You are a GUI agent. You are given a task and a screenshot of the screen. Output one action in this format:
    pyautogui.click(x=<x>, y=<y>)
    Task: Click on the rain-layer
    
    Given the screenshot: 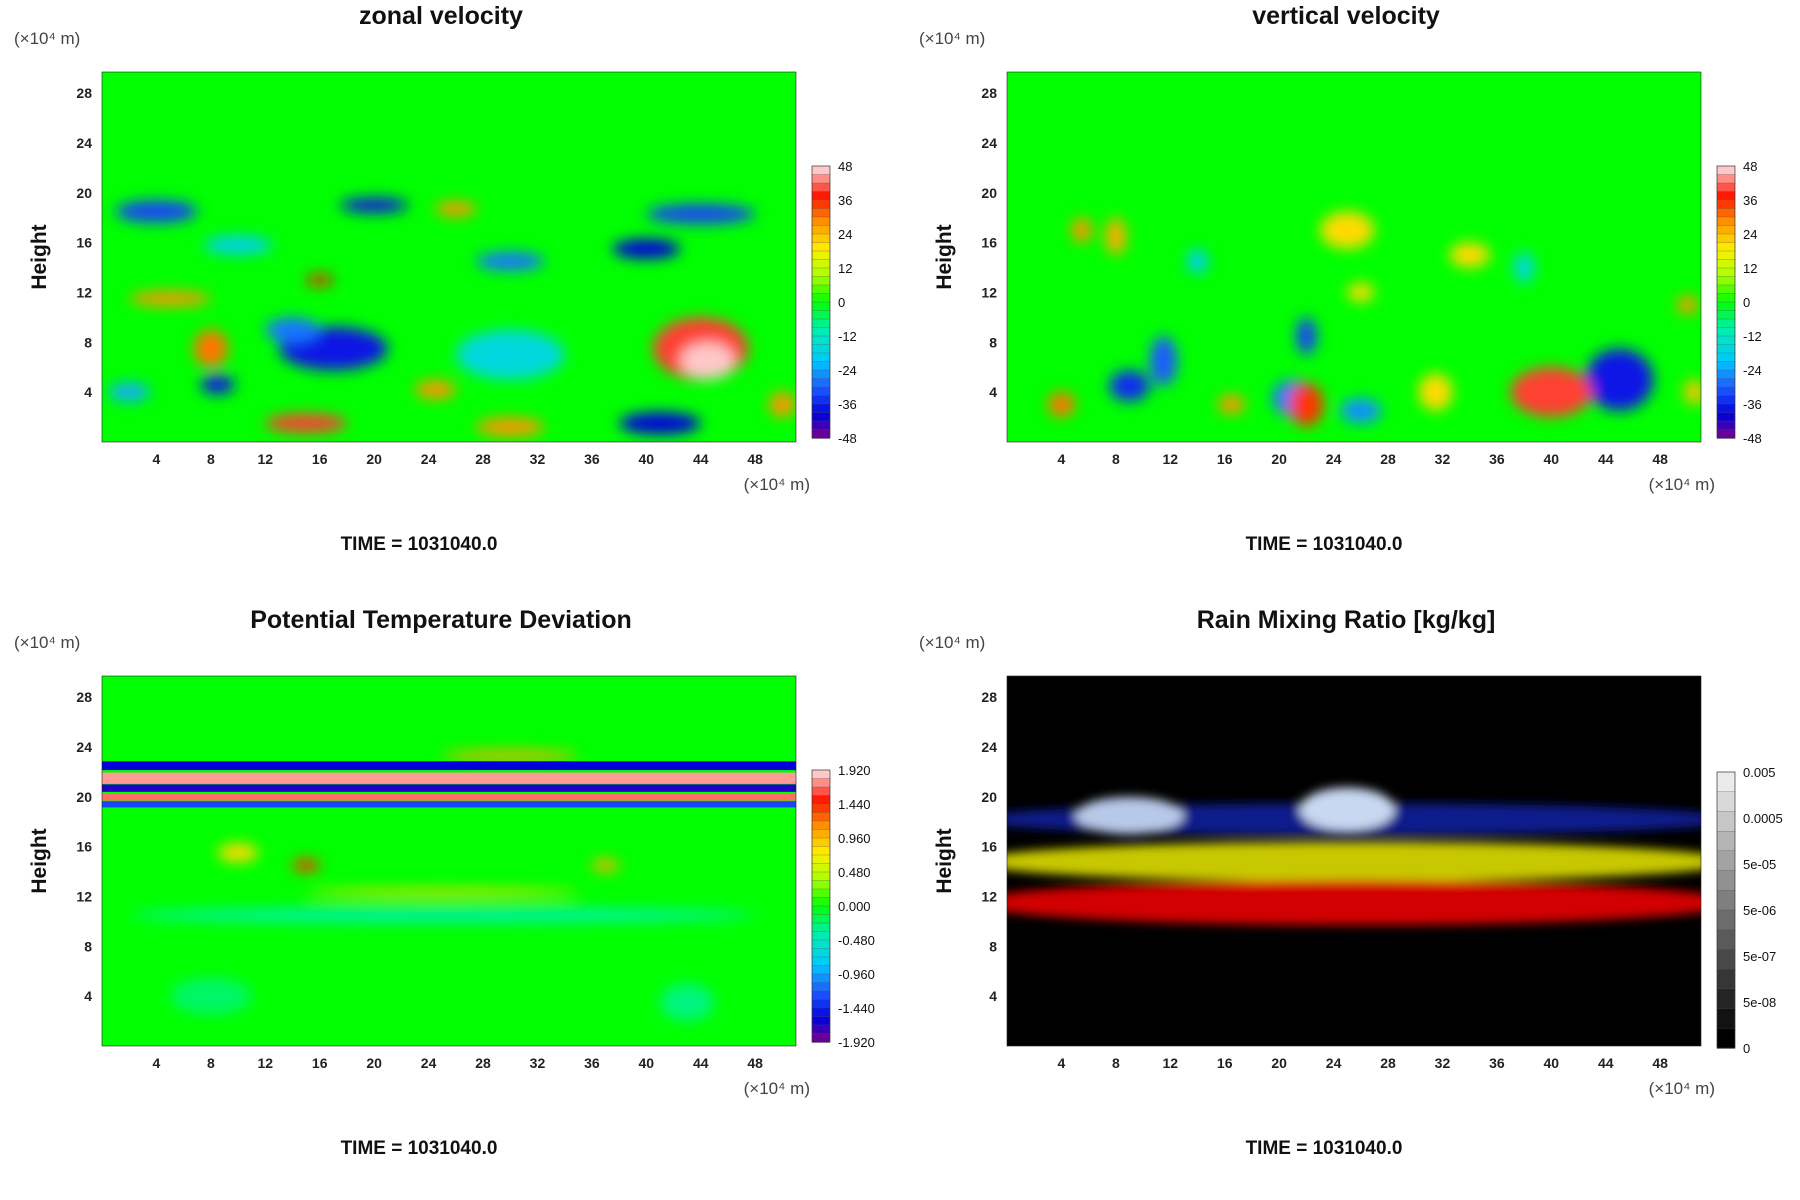 What is the action you would take?
    pyautogui.click(x=1354, y=903)
    